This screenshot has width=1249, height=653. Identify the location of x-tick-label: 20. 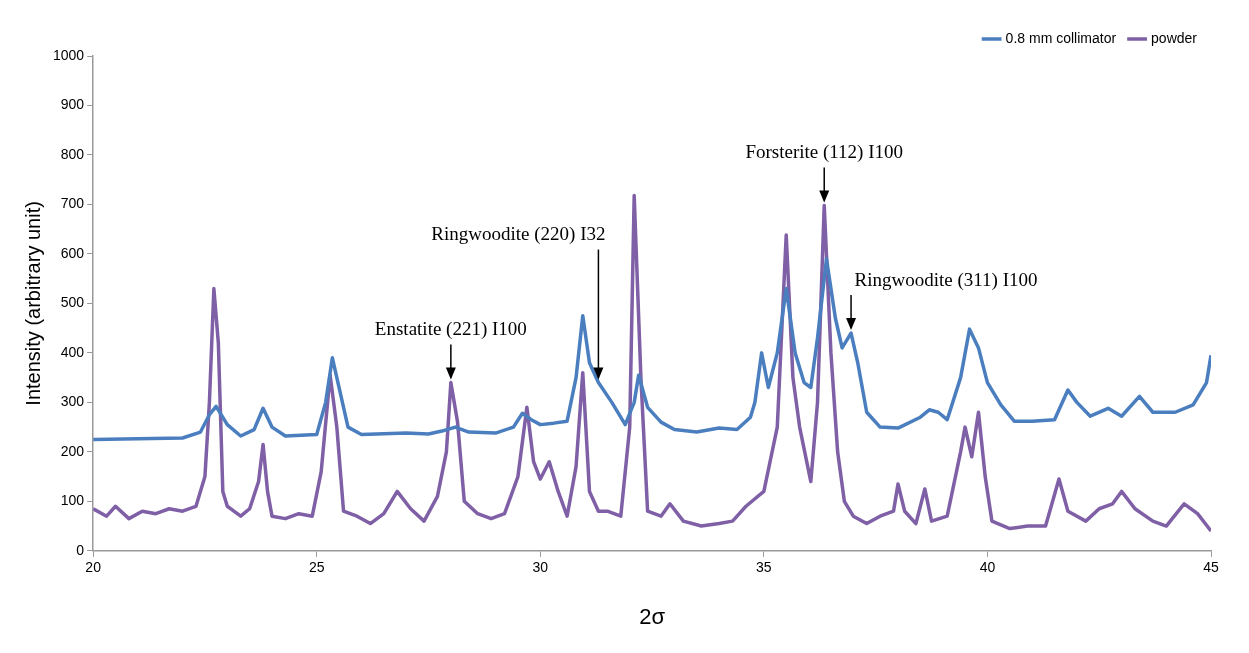
(93, 567).